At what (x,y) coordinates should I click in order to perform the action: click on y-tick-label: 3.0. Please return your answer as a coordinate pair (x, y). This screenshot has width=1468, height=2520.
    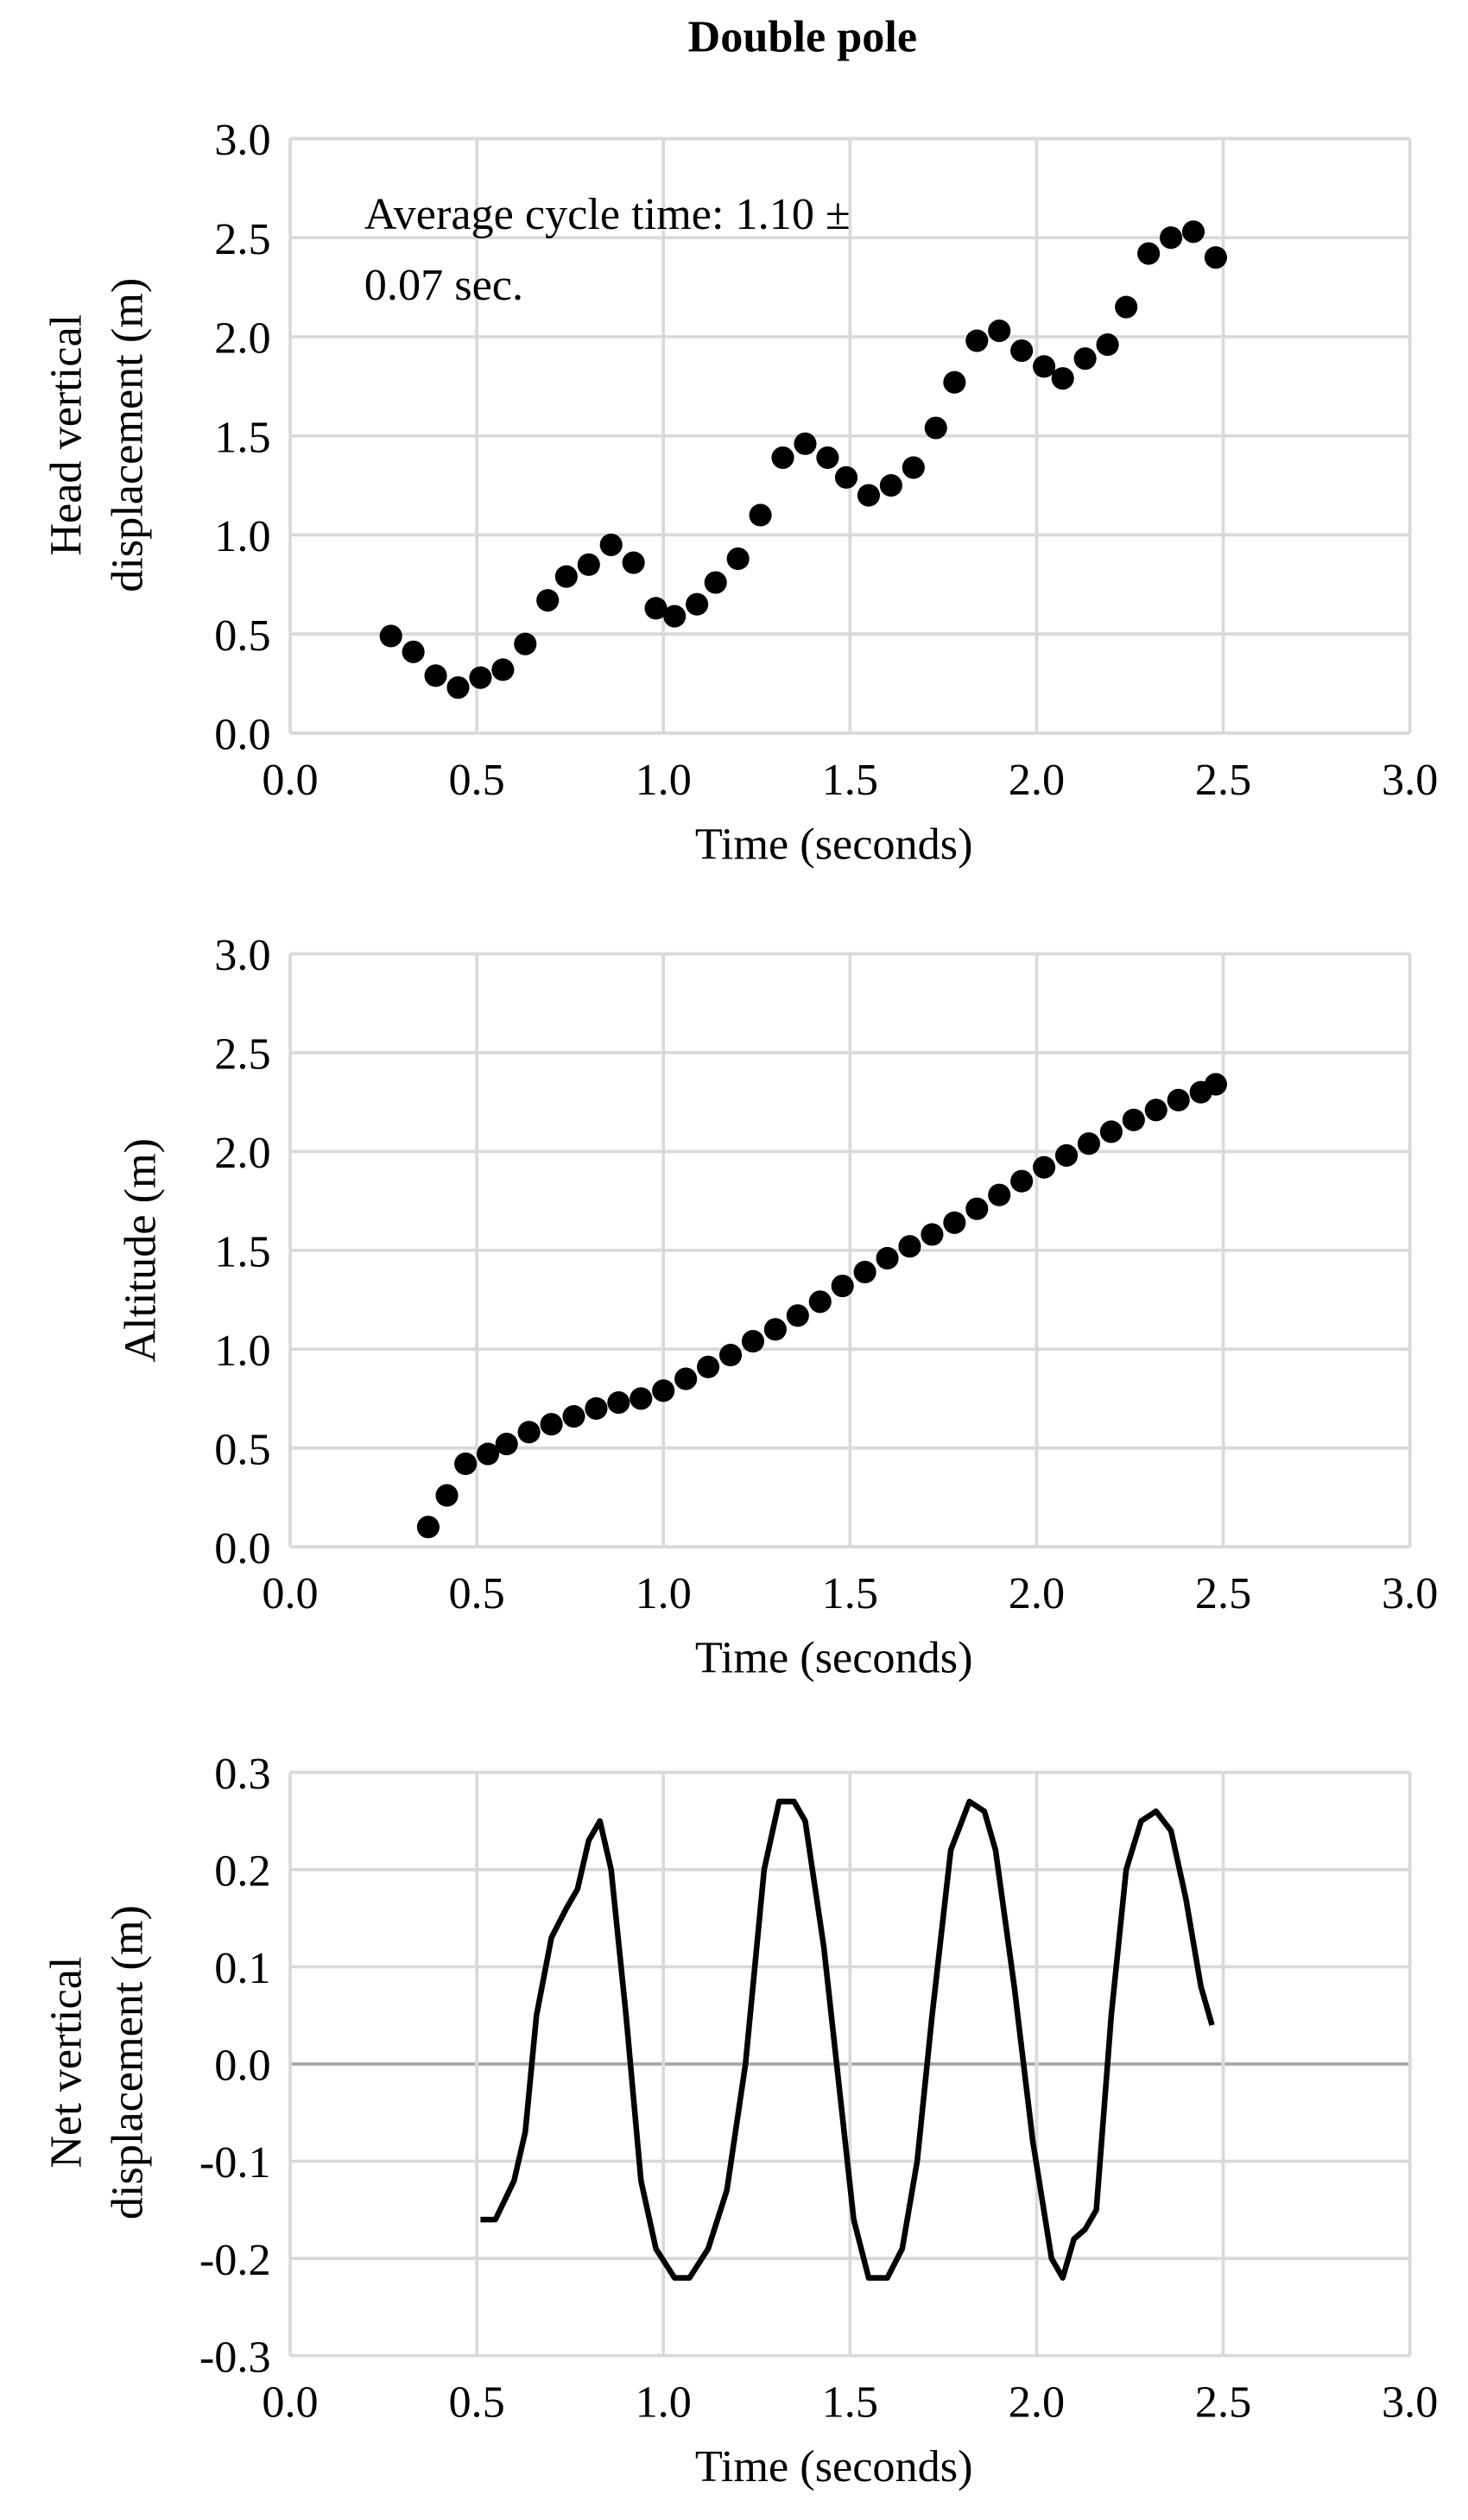
    Looking at the image, I should click on (242, 140).